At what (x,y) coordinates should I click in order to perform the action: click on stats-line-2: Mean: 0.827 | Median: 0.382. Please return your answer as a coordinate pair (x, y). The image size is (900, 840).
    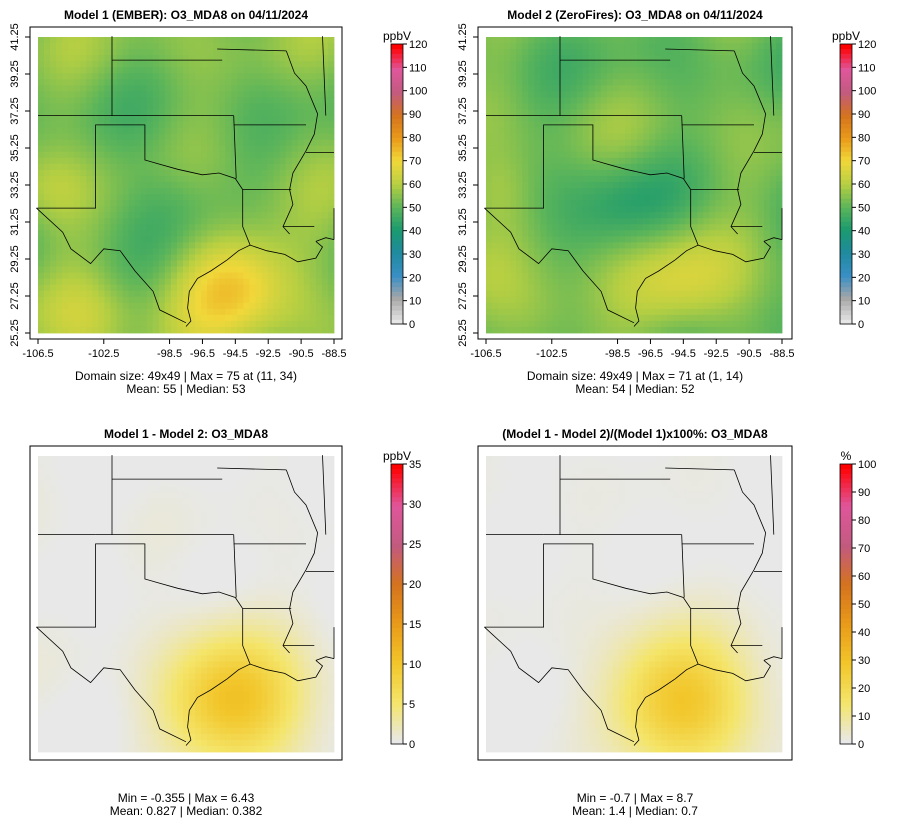
    Looking at the image, I should click on (186, 811).